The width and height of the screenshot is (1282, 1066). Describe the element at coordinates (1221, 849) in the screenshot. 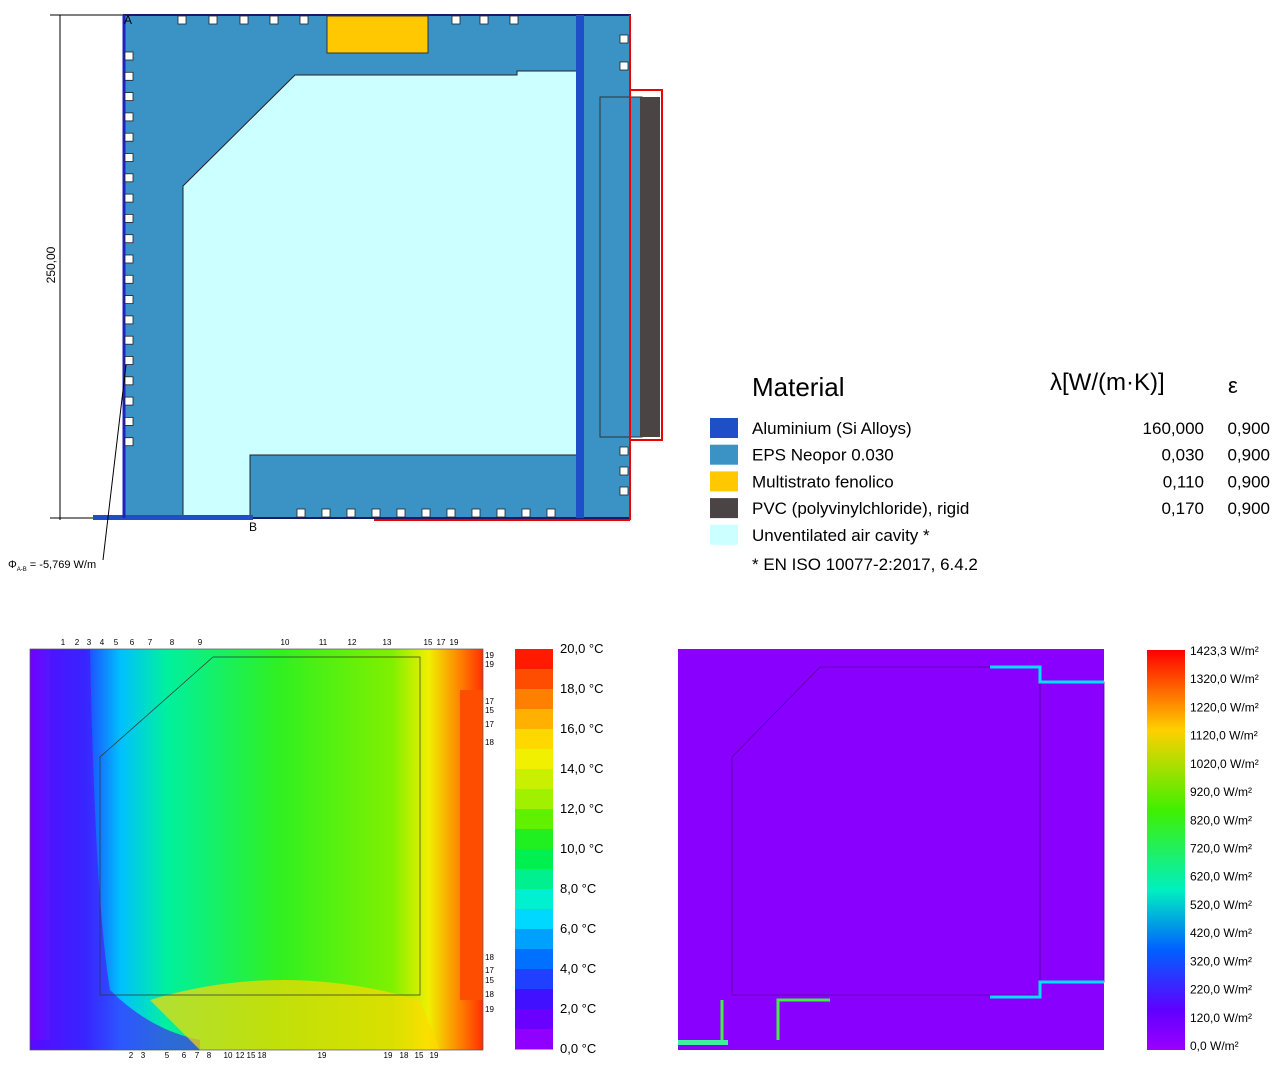

I see `scale-label: 720,0 W/m²` at that location.